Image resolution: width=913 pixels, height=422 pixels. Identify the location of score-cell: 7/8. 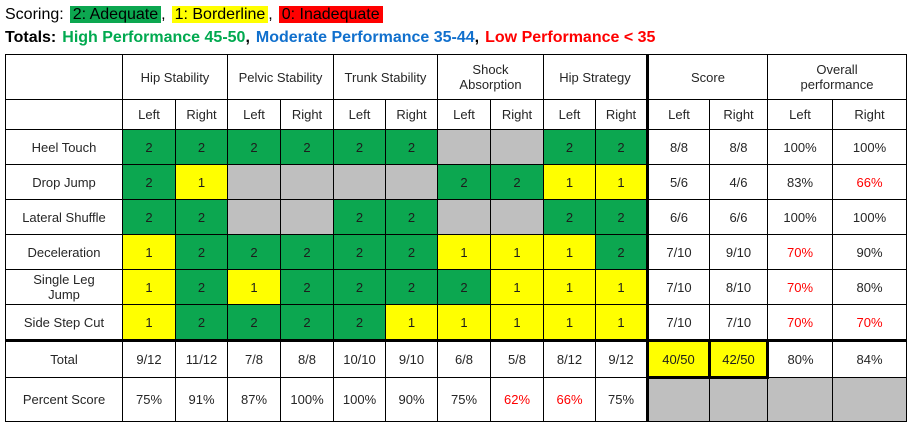
(254, 358).